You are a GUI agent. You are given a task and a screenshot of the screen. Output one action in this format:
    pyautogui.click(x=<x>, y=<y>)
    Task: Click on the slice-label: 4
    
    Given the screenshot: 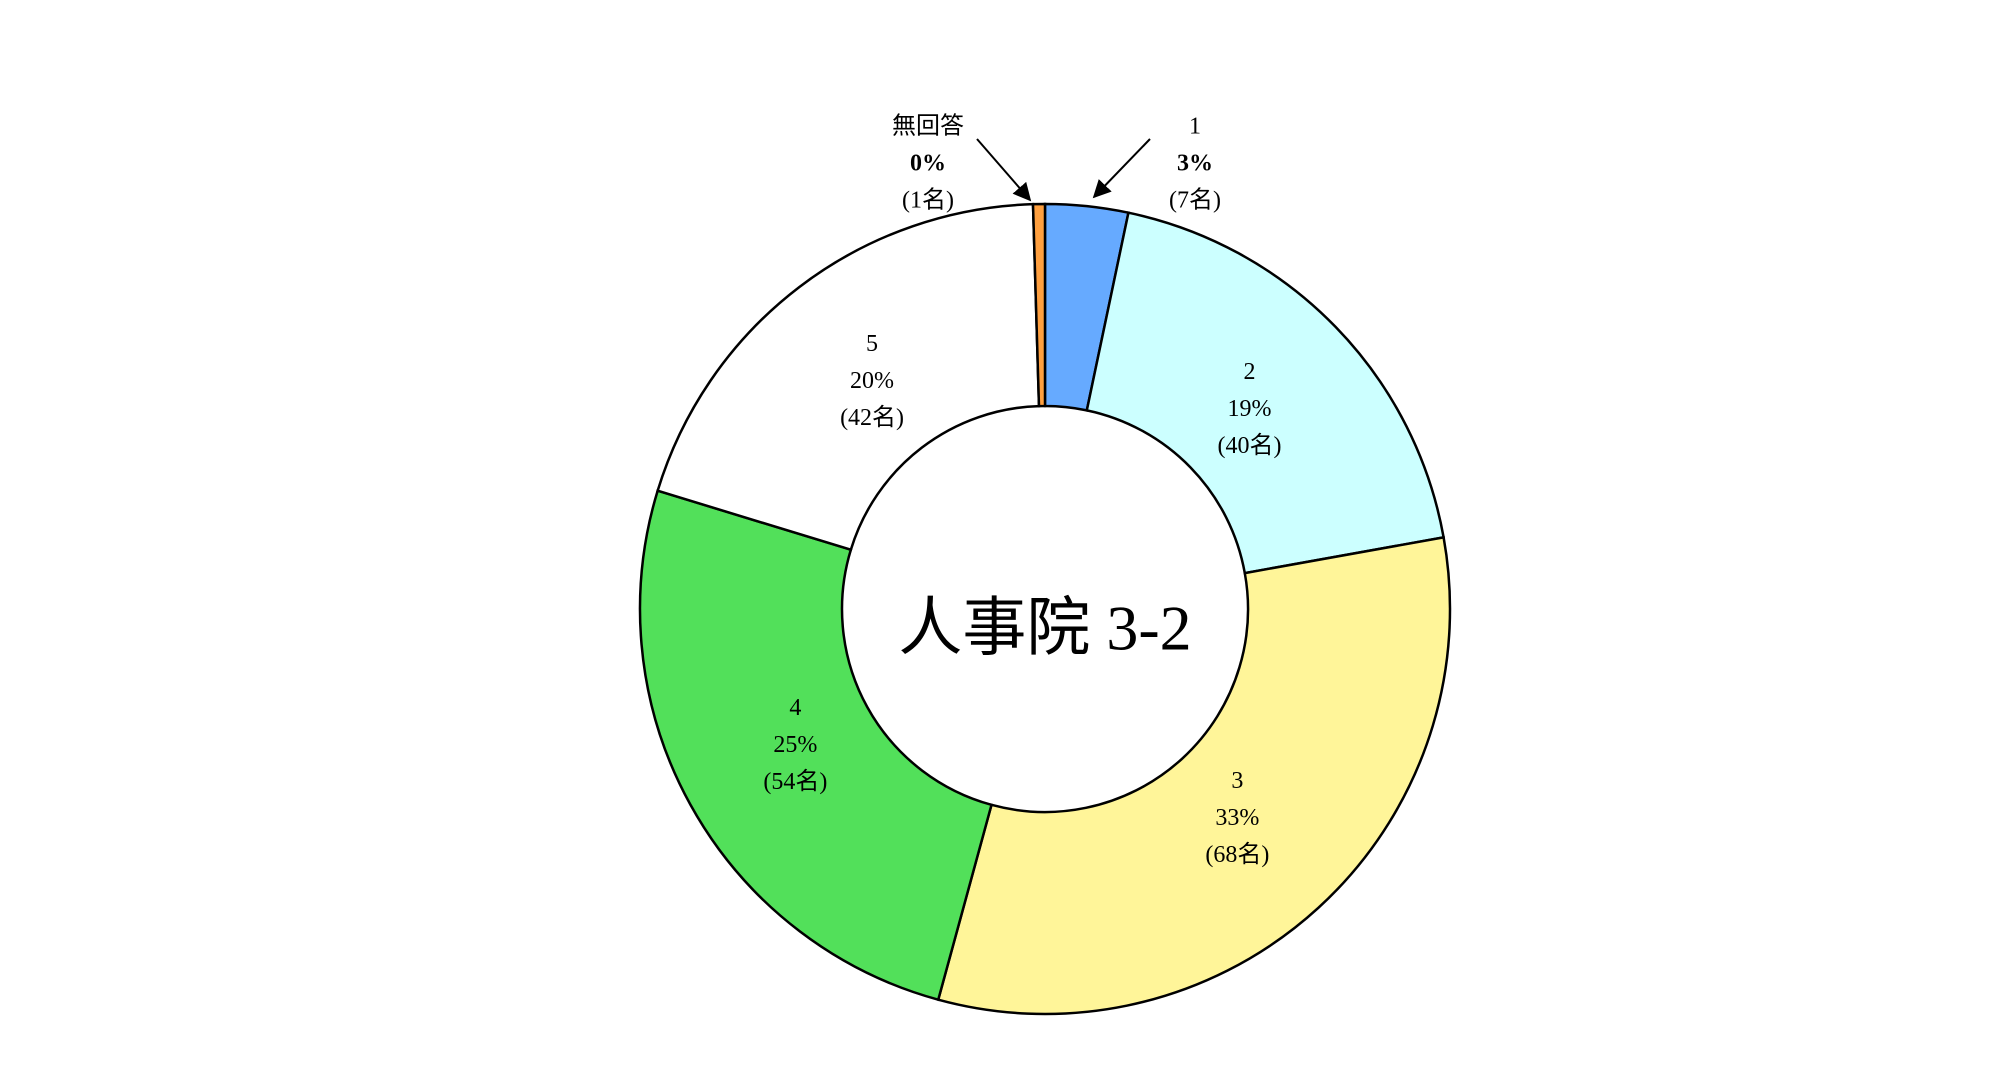 What is the action you would take?
    pyautogui.click(x=795, y=708)
    